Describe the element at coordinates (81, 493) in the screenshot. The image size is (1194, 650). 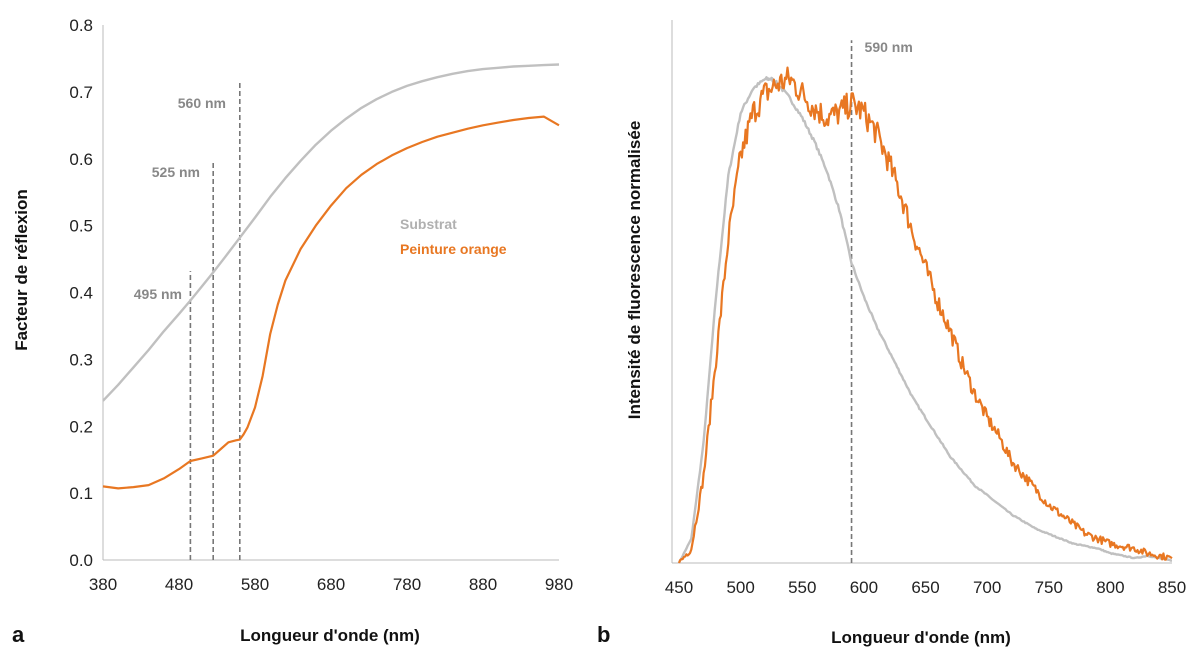
I see `y-tick-label-1: 0.1` at that location.